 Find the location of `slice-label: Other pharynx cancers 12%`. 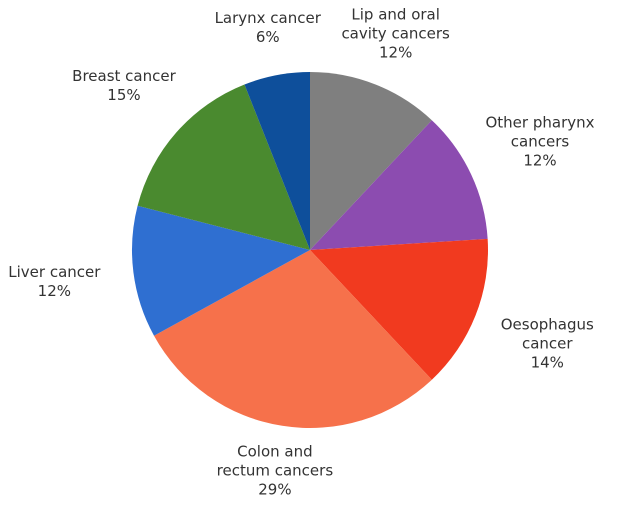

slice-label: Other pharynx cancers 12% is located at coordinates (540, 141).